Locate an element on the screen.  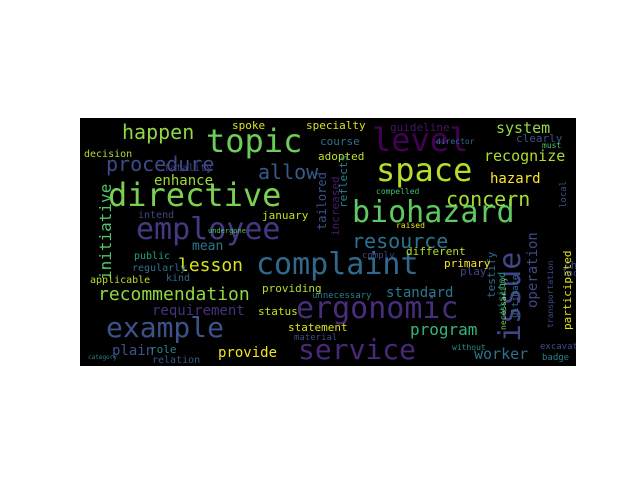
word-category: category is located at coordinates (102, 357).